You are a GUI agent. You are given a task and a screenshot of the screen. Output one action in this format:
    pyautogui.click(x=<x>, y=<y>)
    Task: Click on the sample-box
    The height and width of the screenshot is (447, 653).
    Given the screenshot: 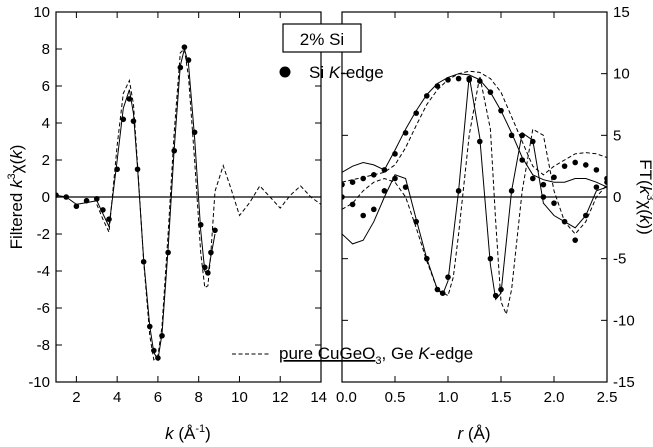 What is the action you would take?
    pyautogui.click(x=322, y=38)
    